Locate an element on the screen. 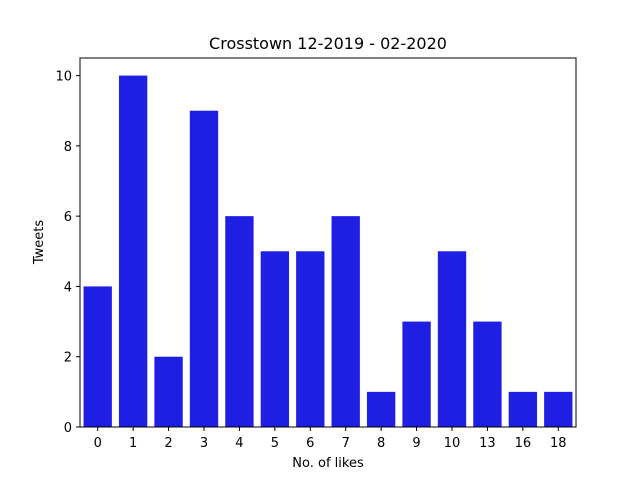 This screenshot has width=640, height=480. x-tick-label: 7 is located at coordinates (346, 443).